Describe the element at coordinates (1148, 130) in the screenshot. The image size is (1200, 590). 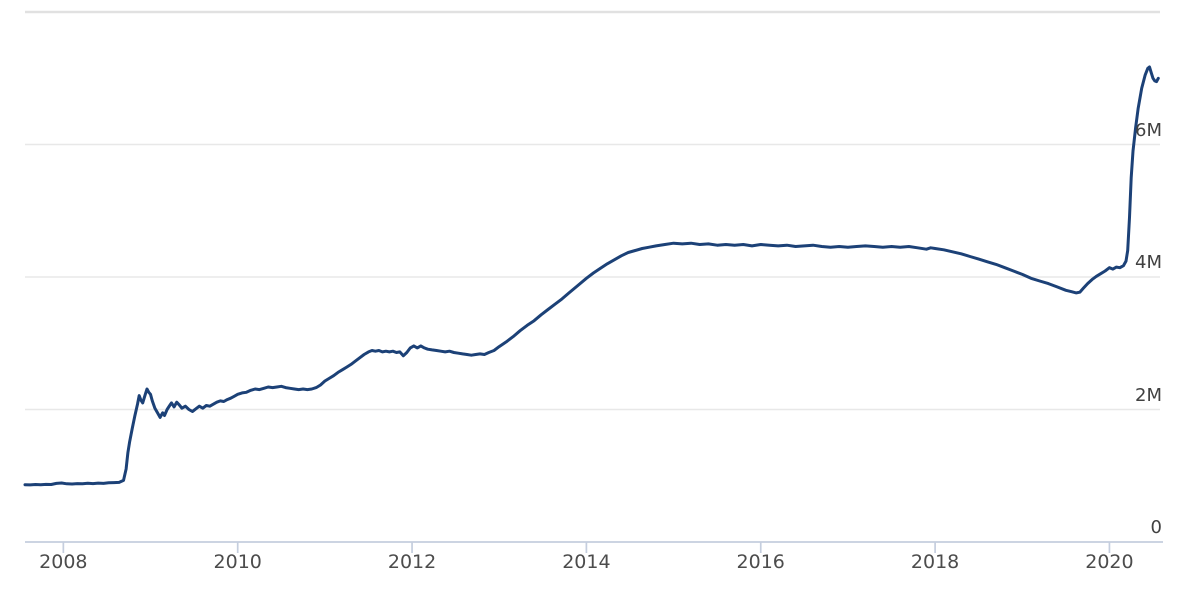
I see `y-axis-label: 6M` at that location.